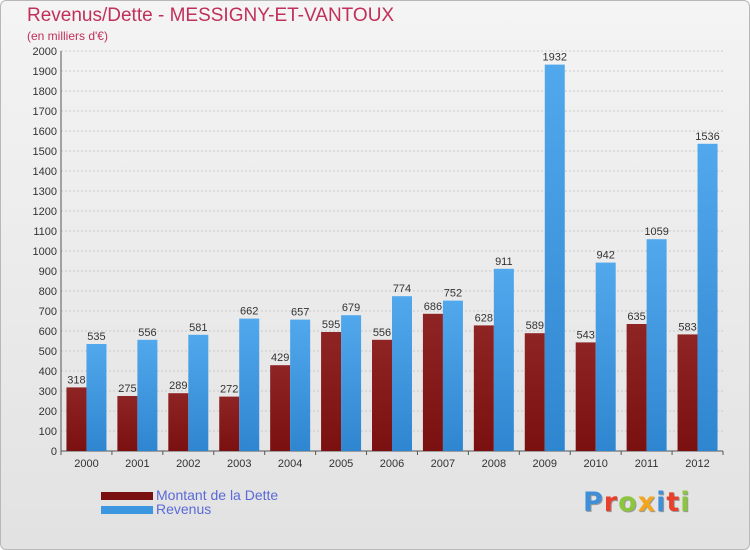  Describe the element at coordinates (433, 307) in the screenshot. I see `data-label-debt: 686` at that location.